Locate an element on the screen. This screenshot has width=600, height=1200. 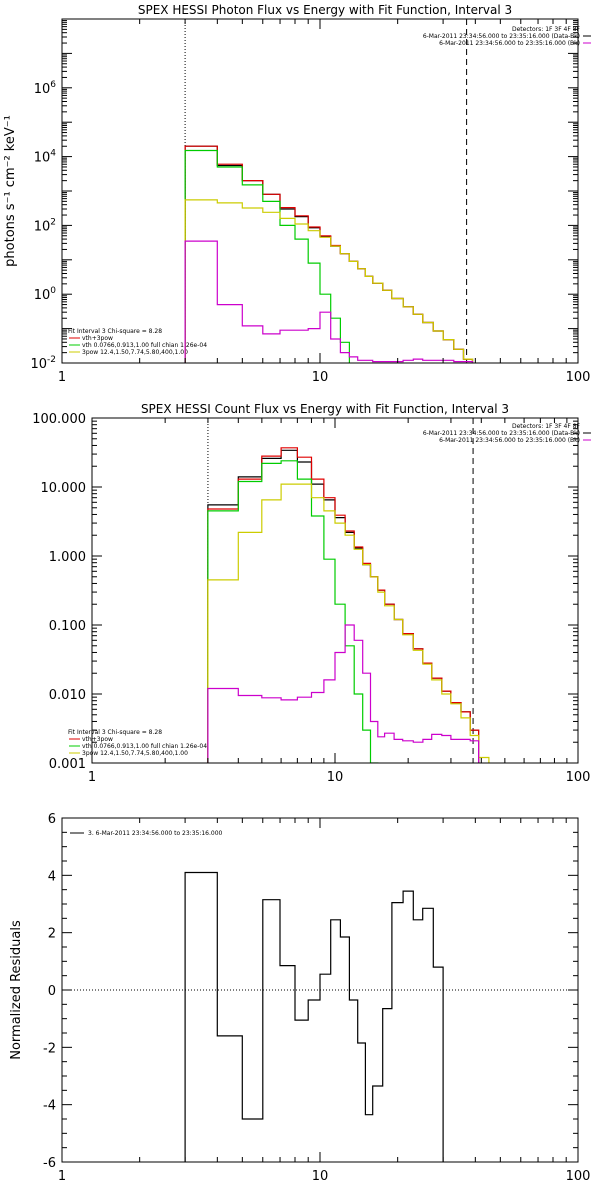
series-0-step-line is located at coordinates (314, 1016).